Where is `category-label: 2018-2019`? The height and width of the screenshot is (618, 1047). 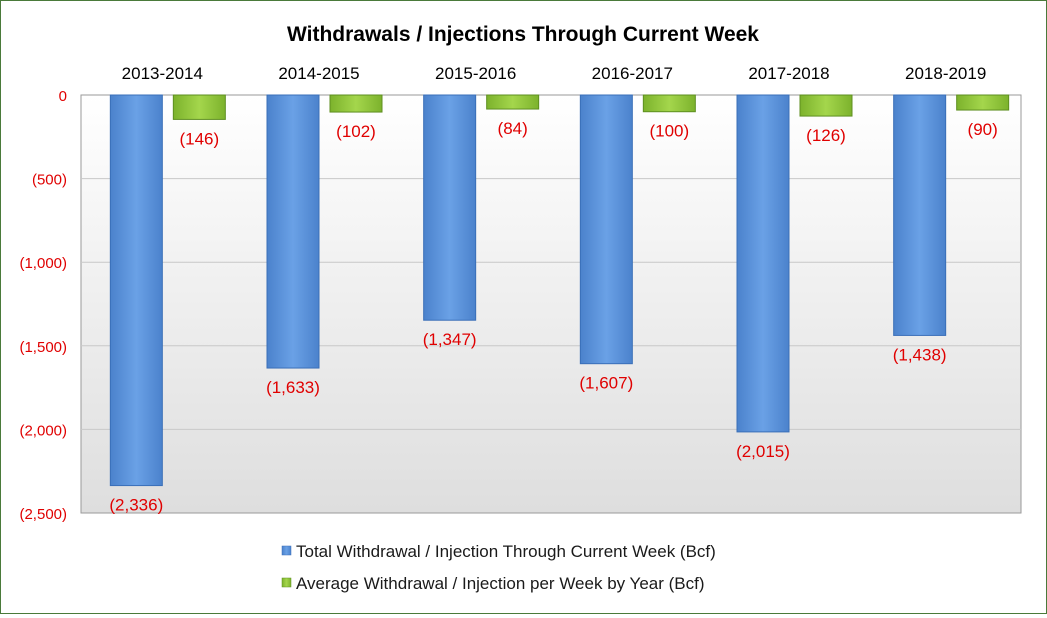
category-label: 2018-2019 is located at coordinates (945, 73).